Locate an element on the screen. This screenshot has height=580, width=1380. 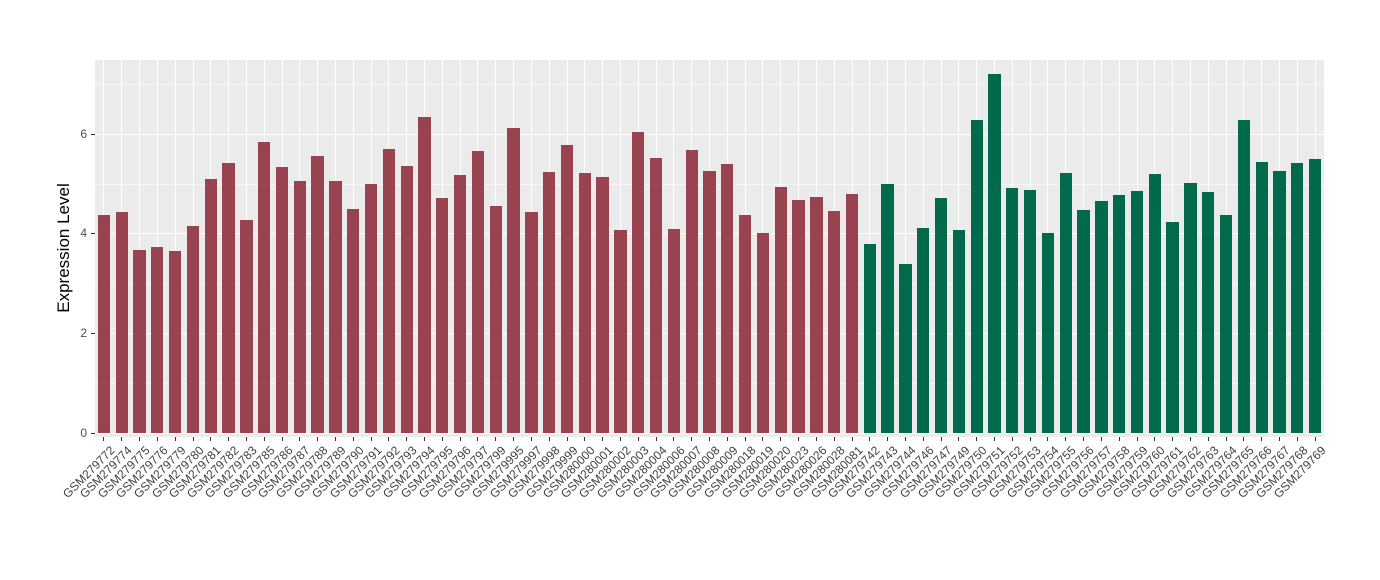
bar-GSM279757 is located at coordinates (1101, 316).